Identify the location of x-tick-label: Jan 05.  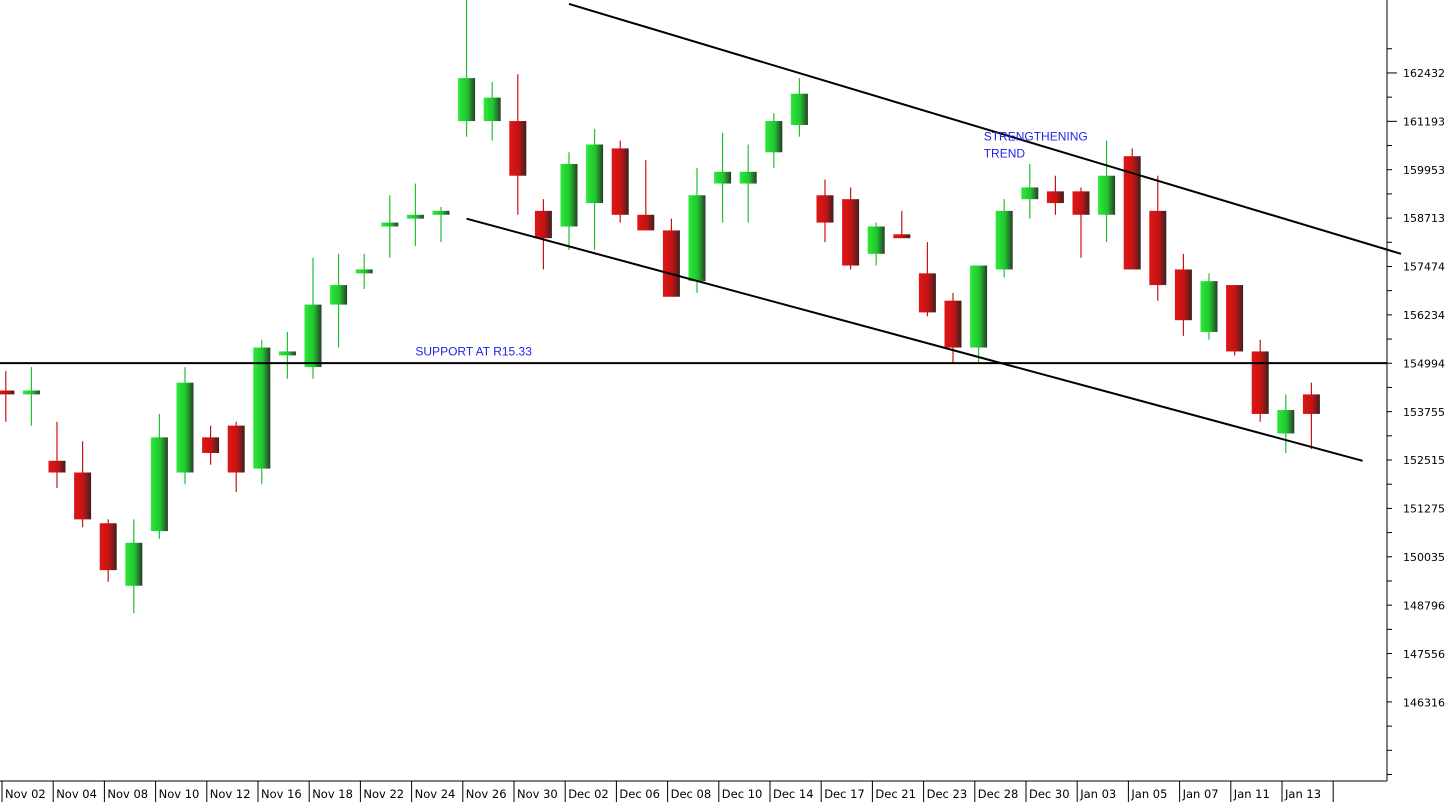
(1148, 794).